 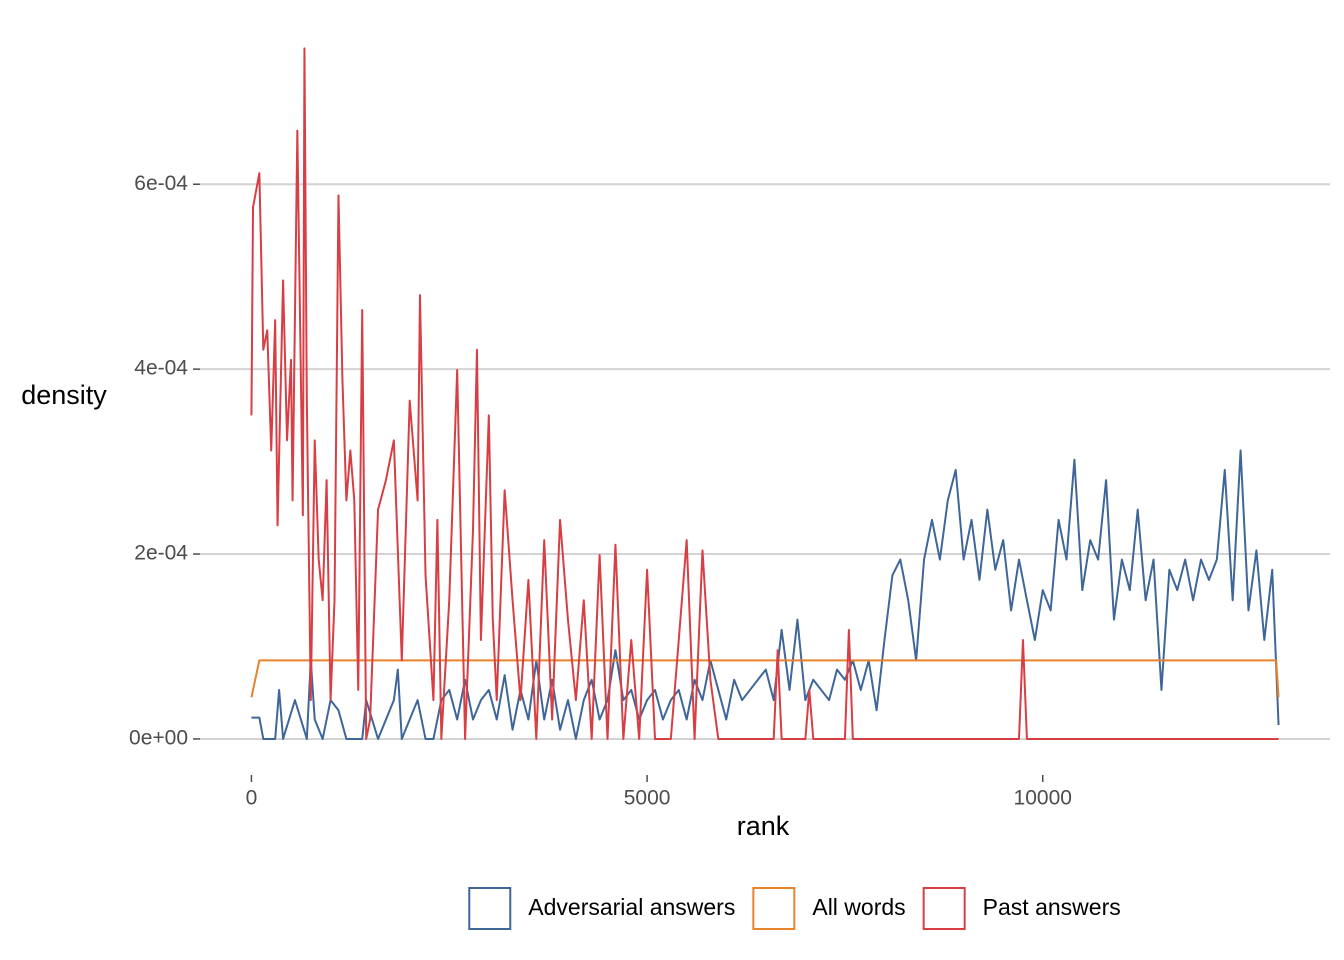 I want to click on line, so click(x=765, y=678).